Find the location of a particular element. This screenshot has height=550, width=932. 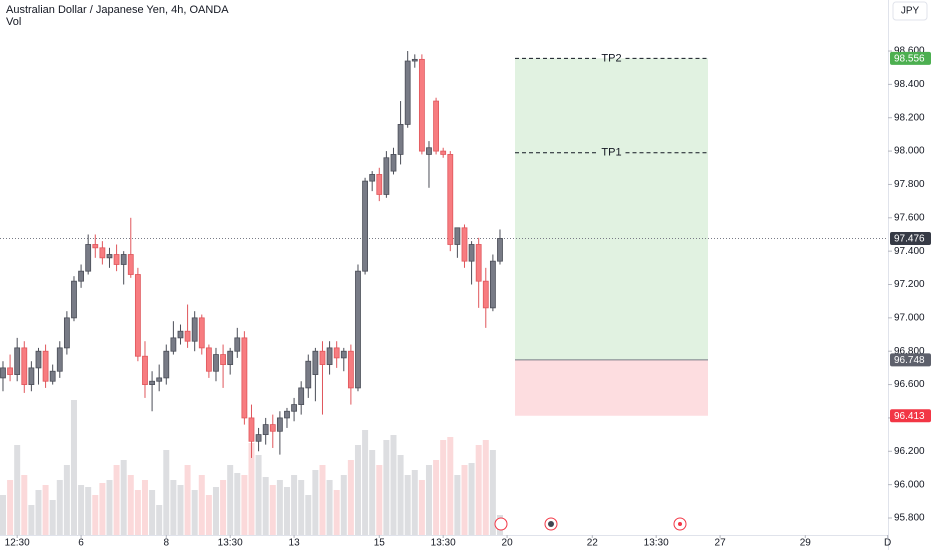

loss-zone is located at coordinates (611, 387).